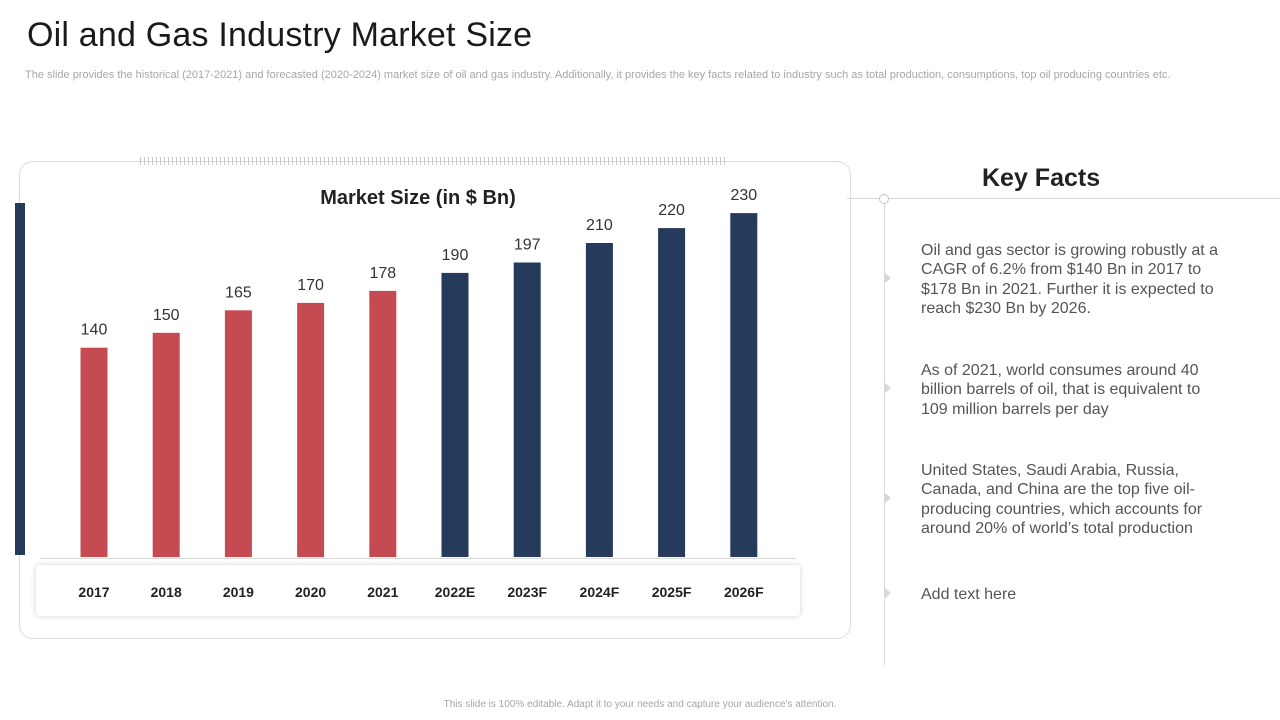 The width and height of the screenshot is (1280, 720). I want to click on tick-label-2017: 2017, so click(93, 592).